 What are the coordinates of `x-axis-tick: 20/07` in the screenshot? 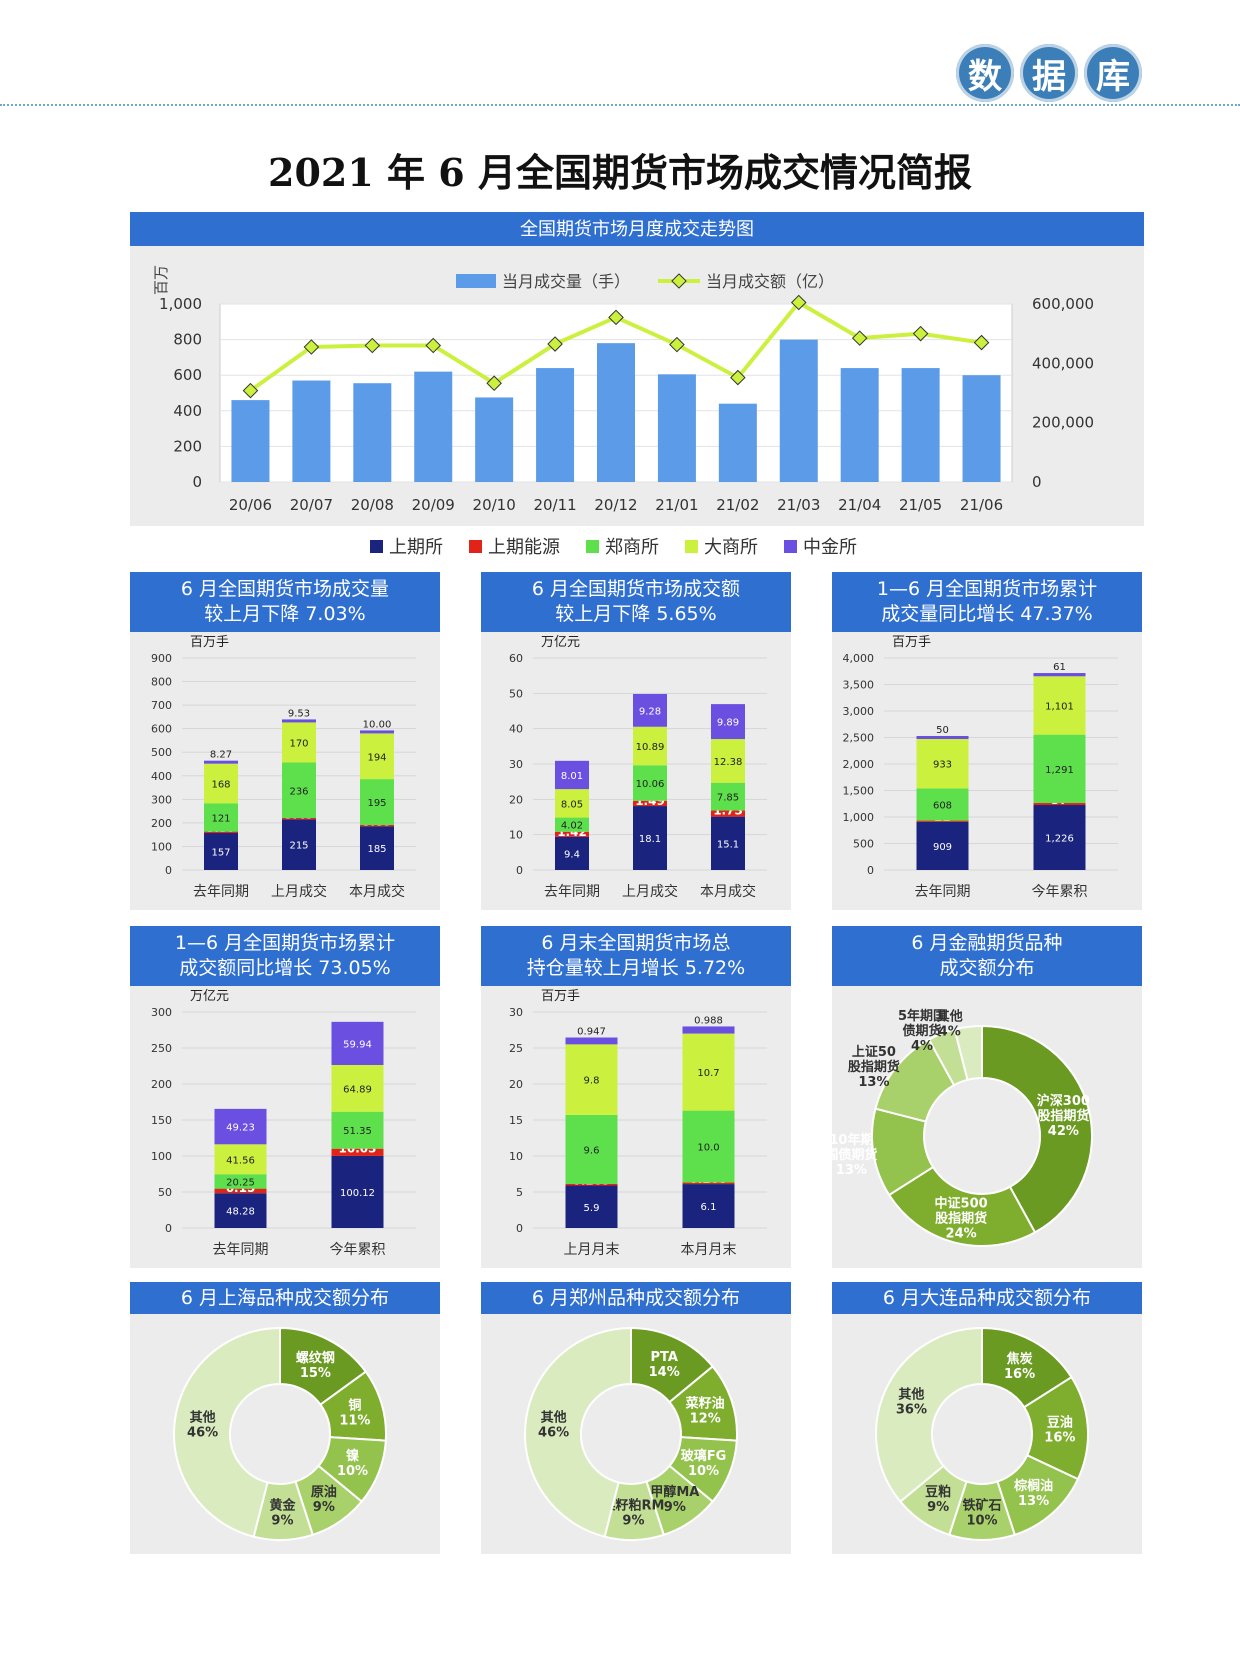 It's located at (311, 505).